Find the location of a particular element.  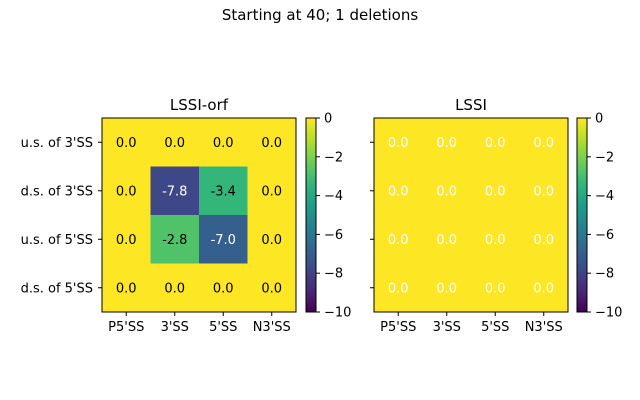

panel-title: LSSI is located at coordinates (471, 105).